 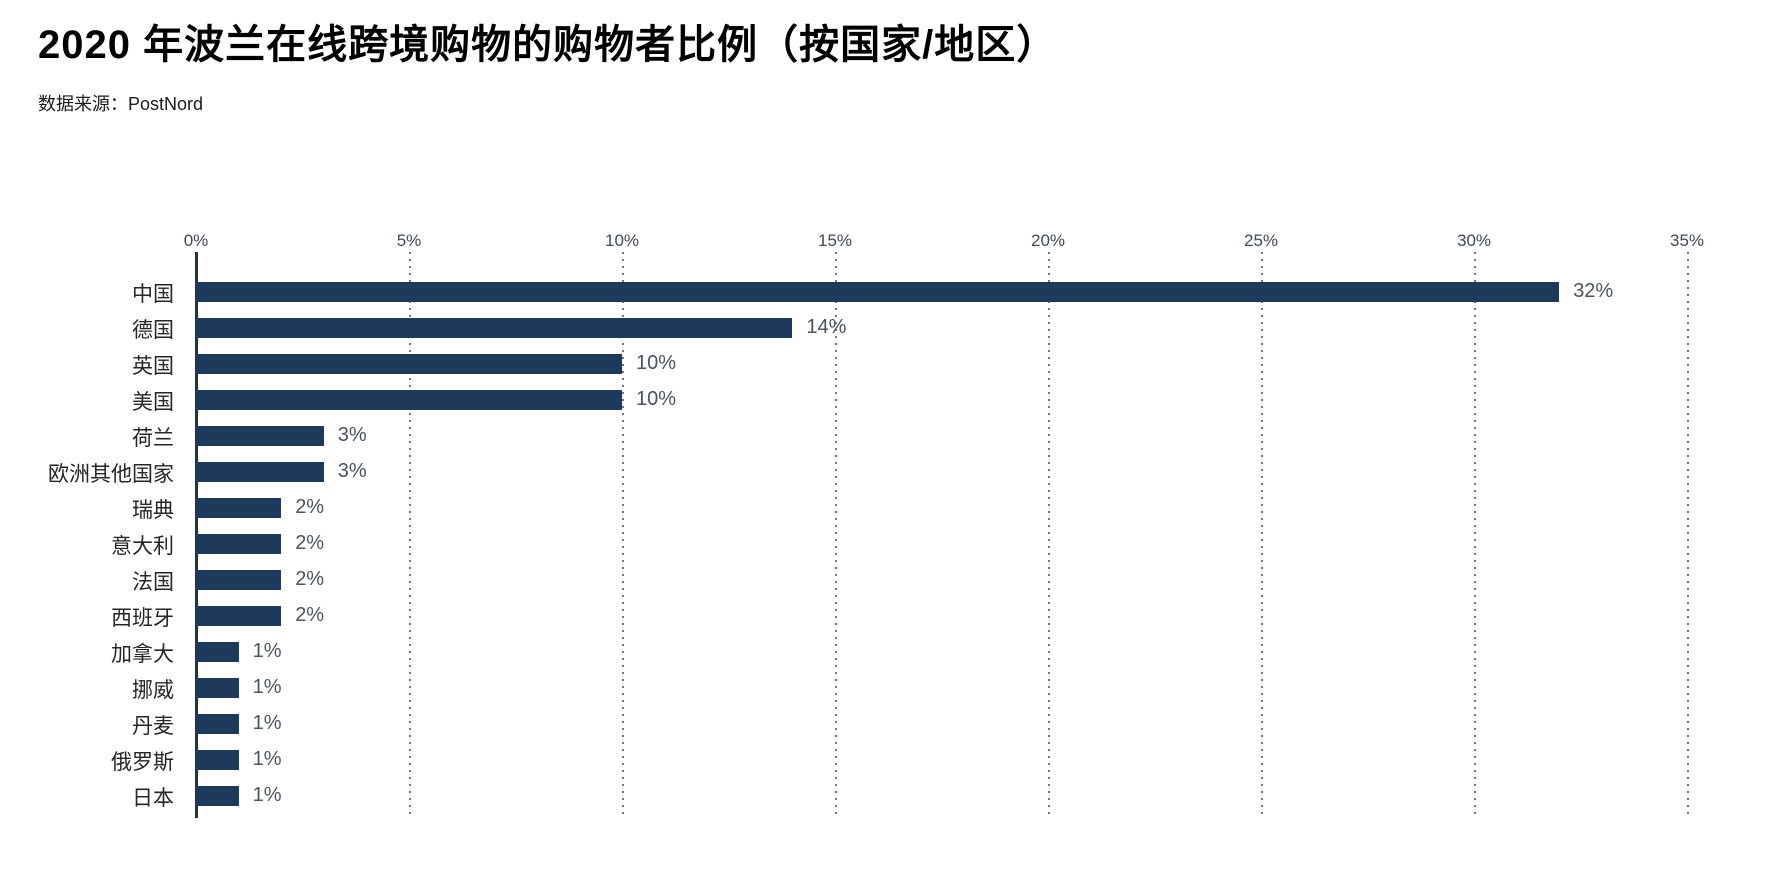 What do you see at coordinates (1261, 240) in the screenshot?
I see `x-axis-tick-label: 25%` at bounding box center [1261, 240].